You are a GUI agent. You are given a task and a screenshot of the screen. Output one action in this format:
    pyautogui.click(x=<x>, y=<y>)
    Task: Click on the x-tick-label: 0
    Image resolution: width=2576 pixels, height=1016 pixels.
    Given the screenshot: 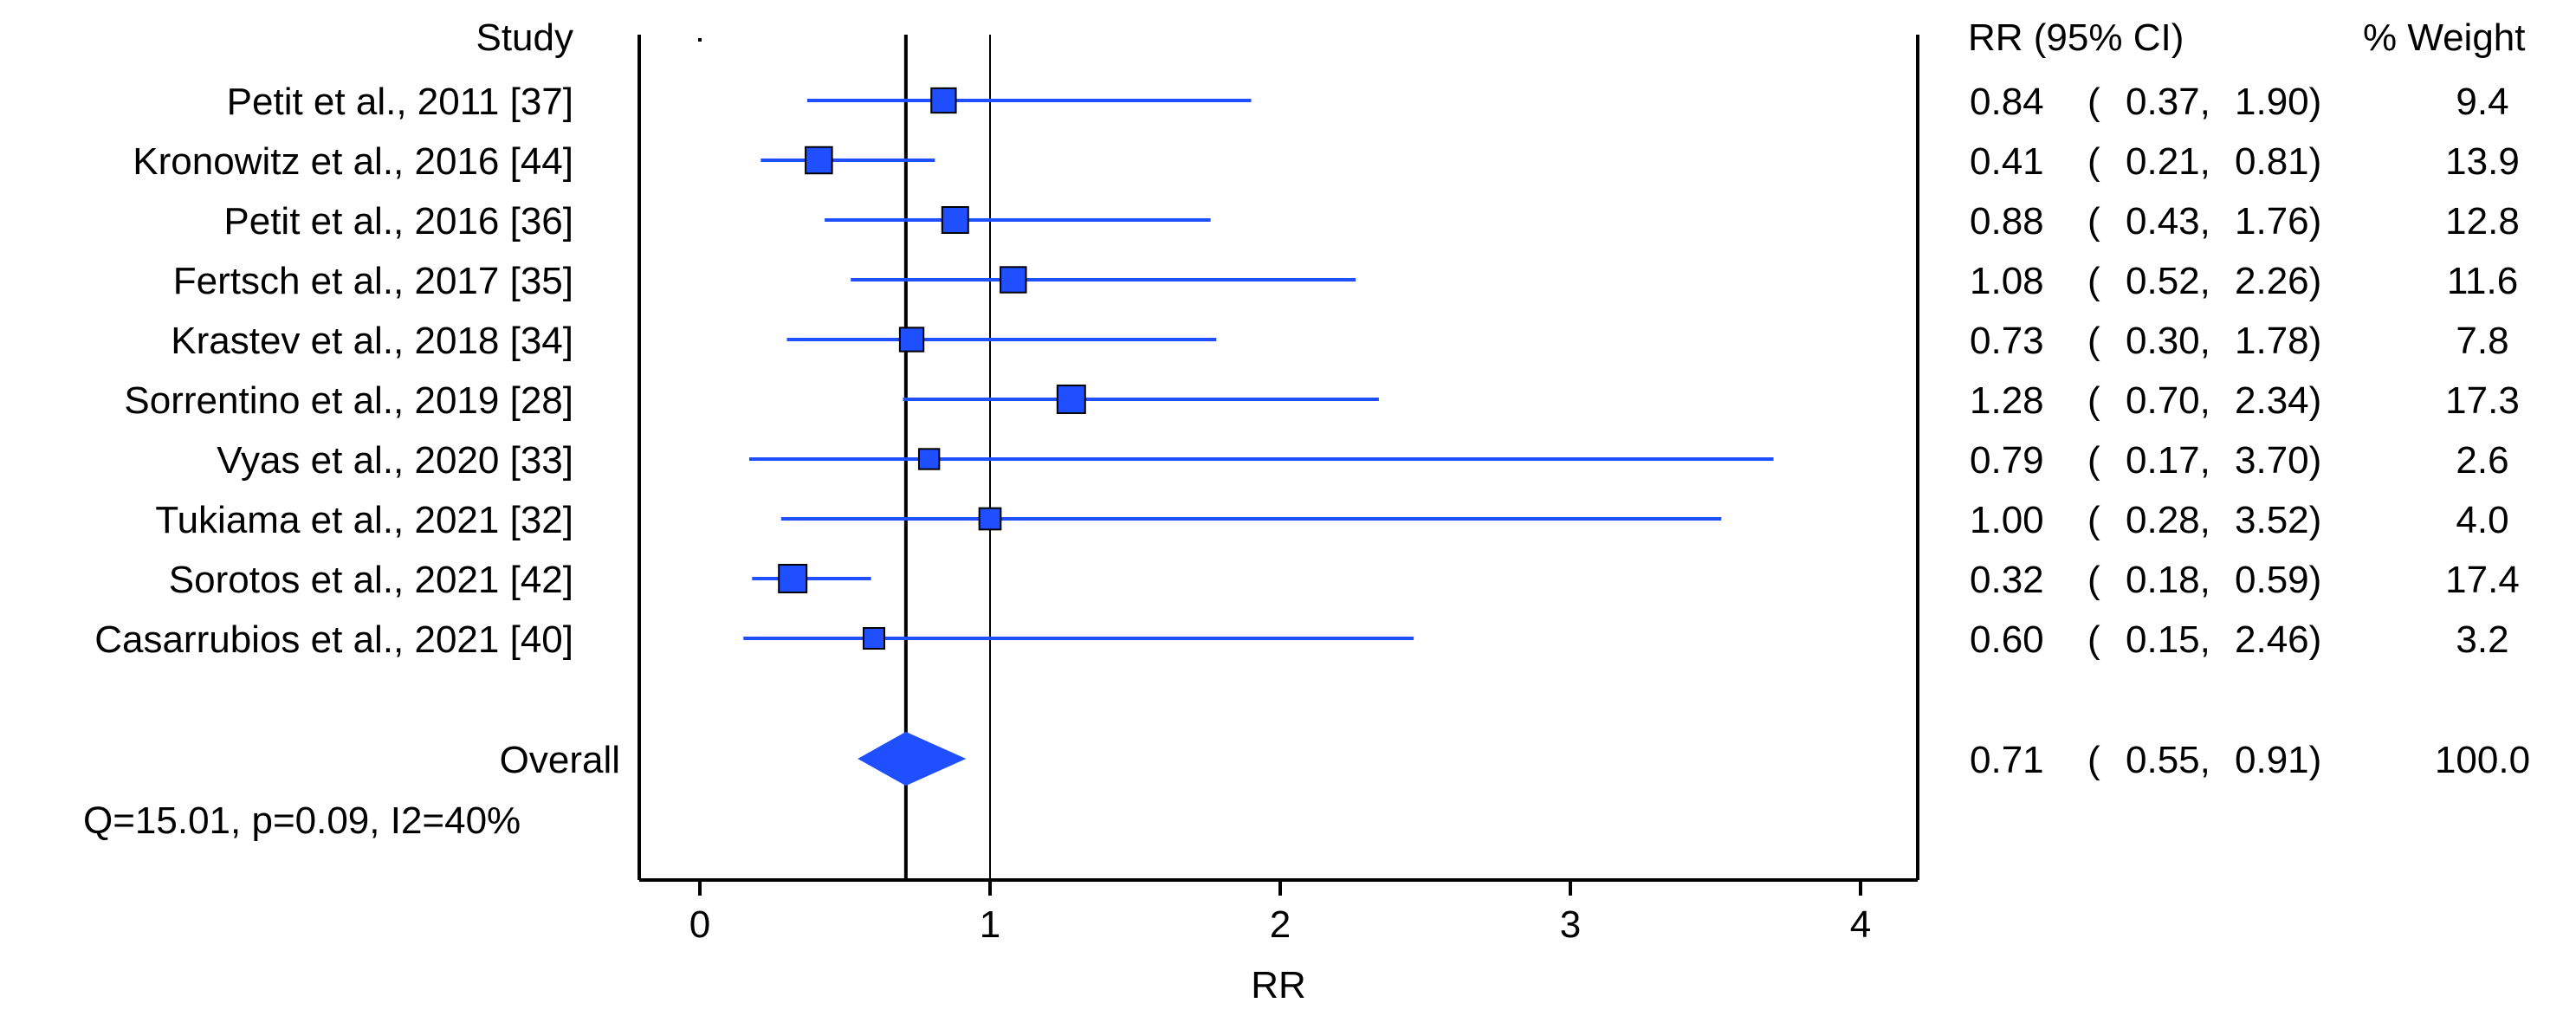 What is the action you would take?
    pyautogui.click(x=699, y=924)
    